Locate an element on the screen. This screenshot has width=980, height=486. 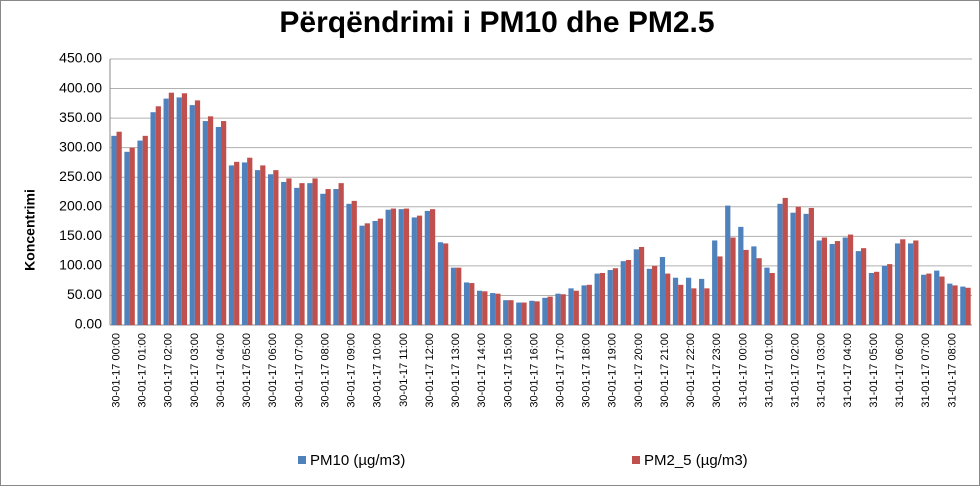
y-axis-label: Koncentrimi is located at coordinates (30, 230).